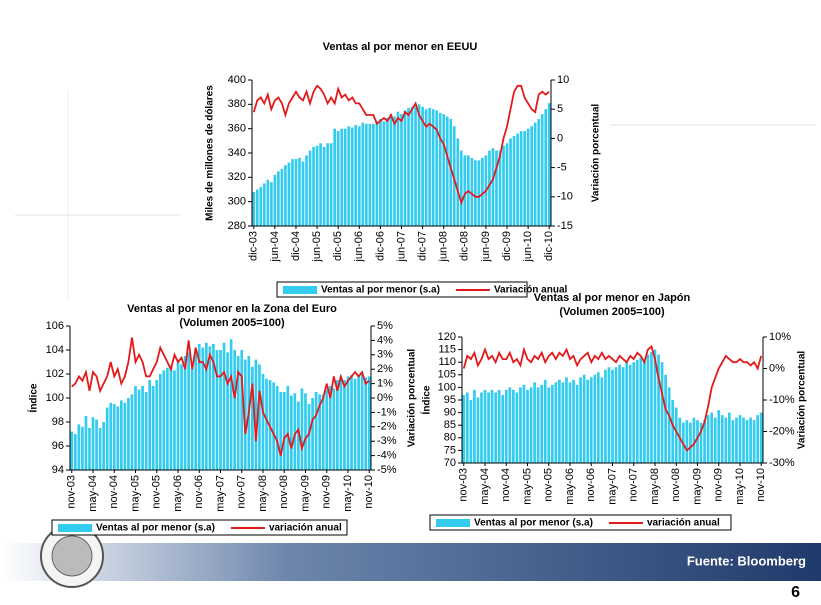 The height and width of the screenshot is (605, 821). I want to click on x-tick-label: jun-10, so click(528, 247).